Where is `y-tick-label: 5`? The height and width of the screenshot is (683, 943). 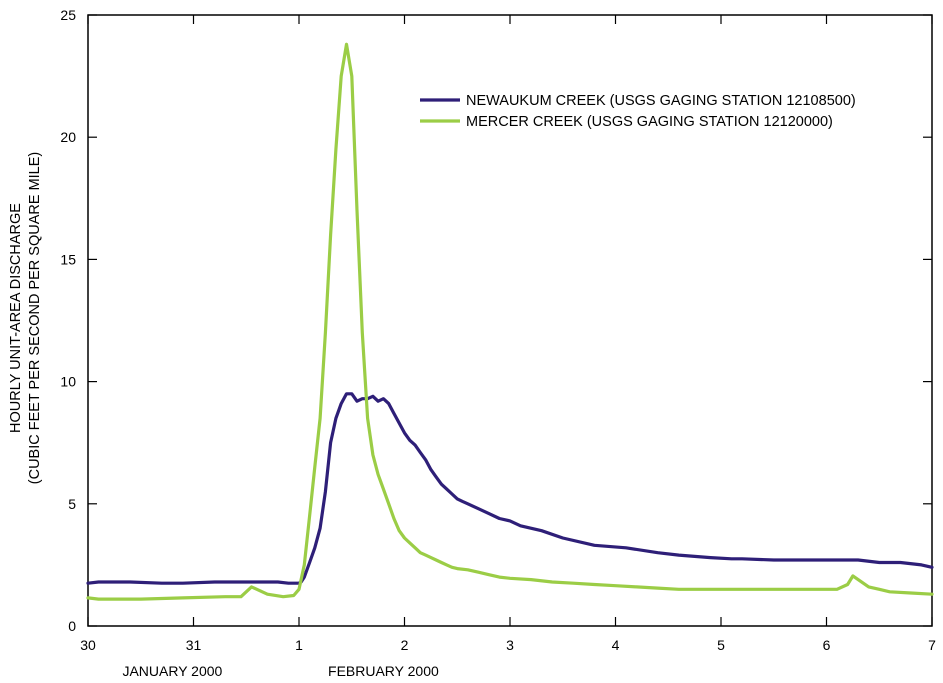 y-tick-label: 5 is located at coordinates (72, 504).